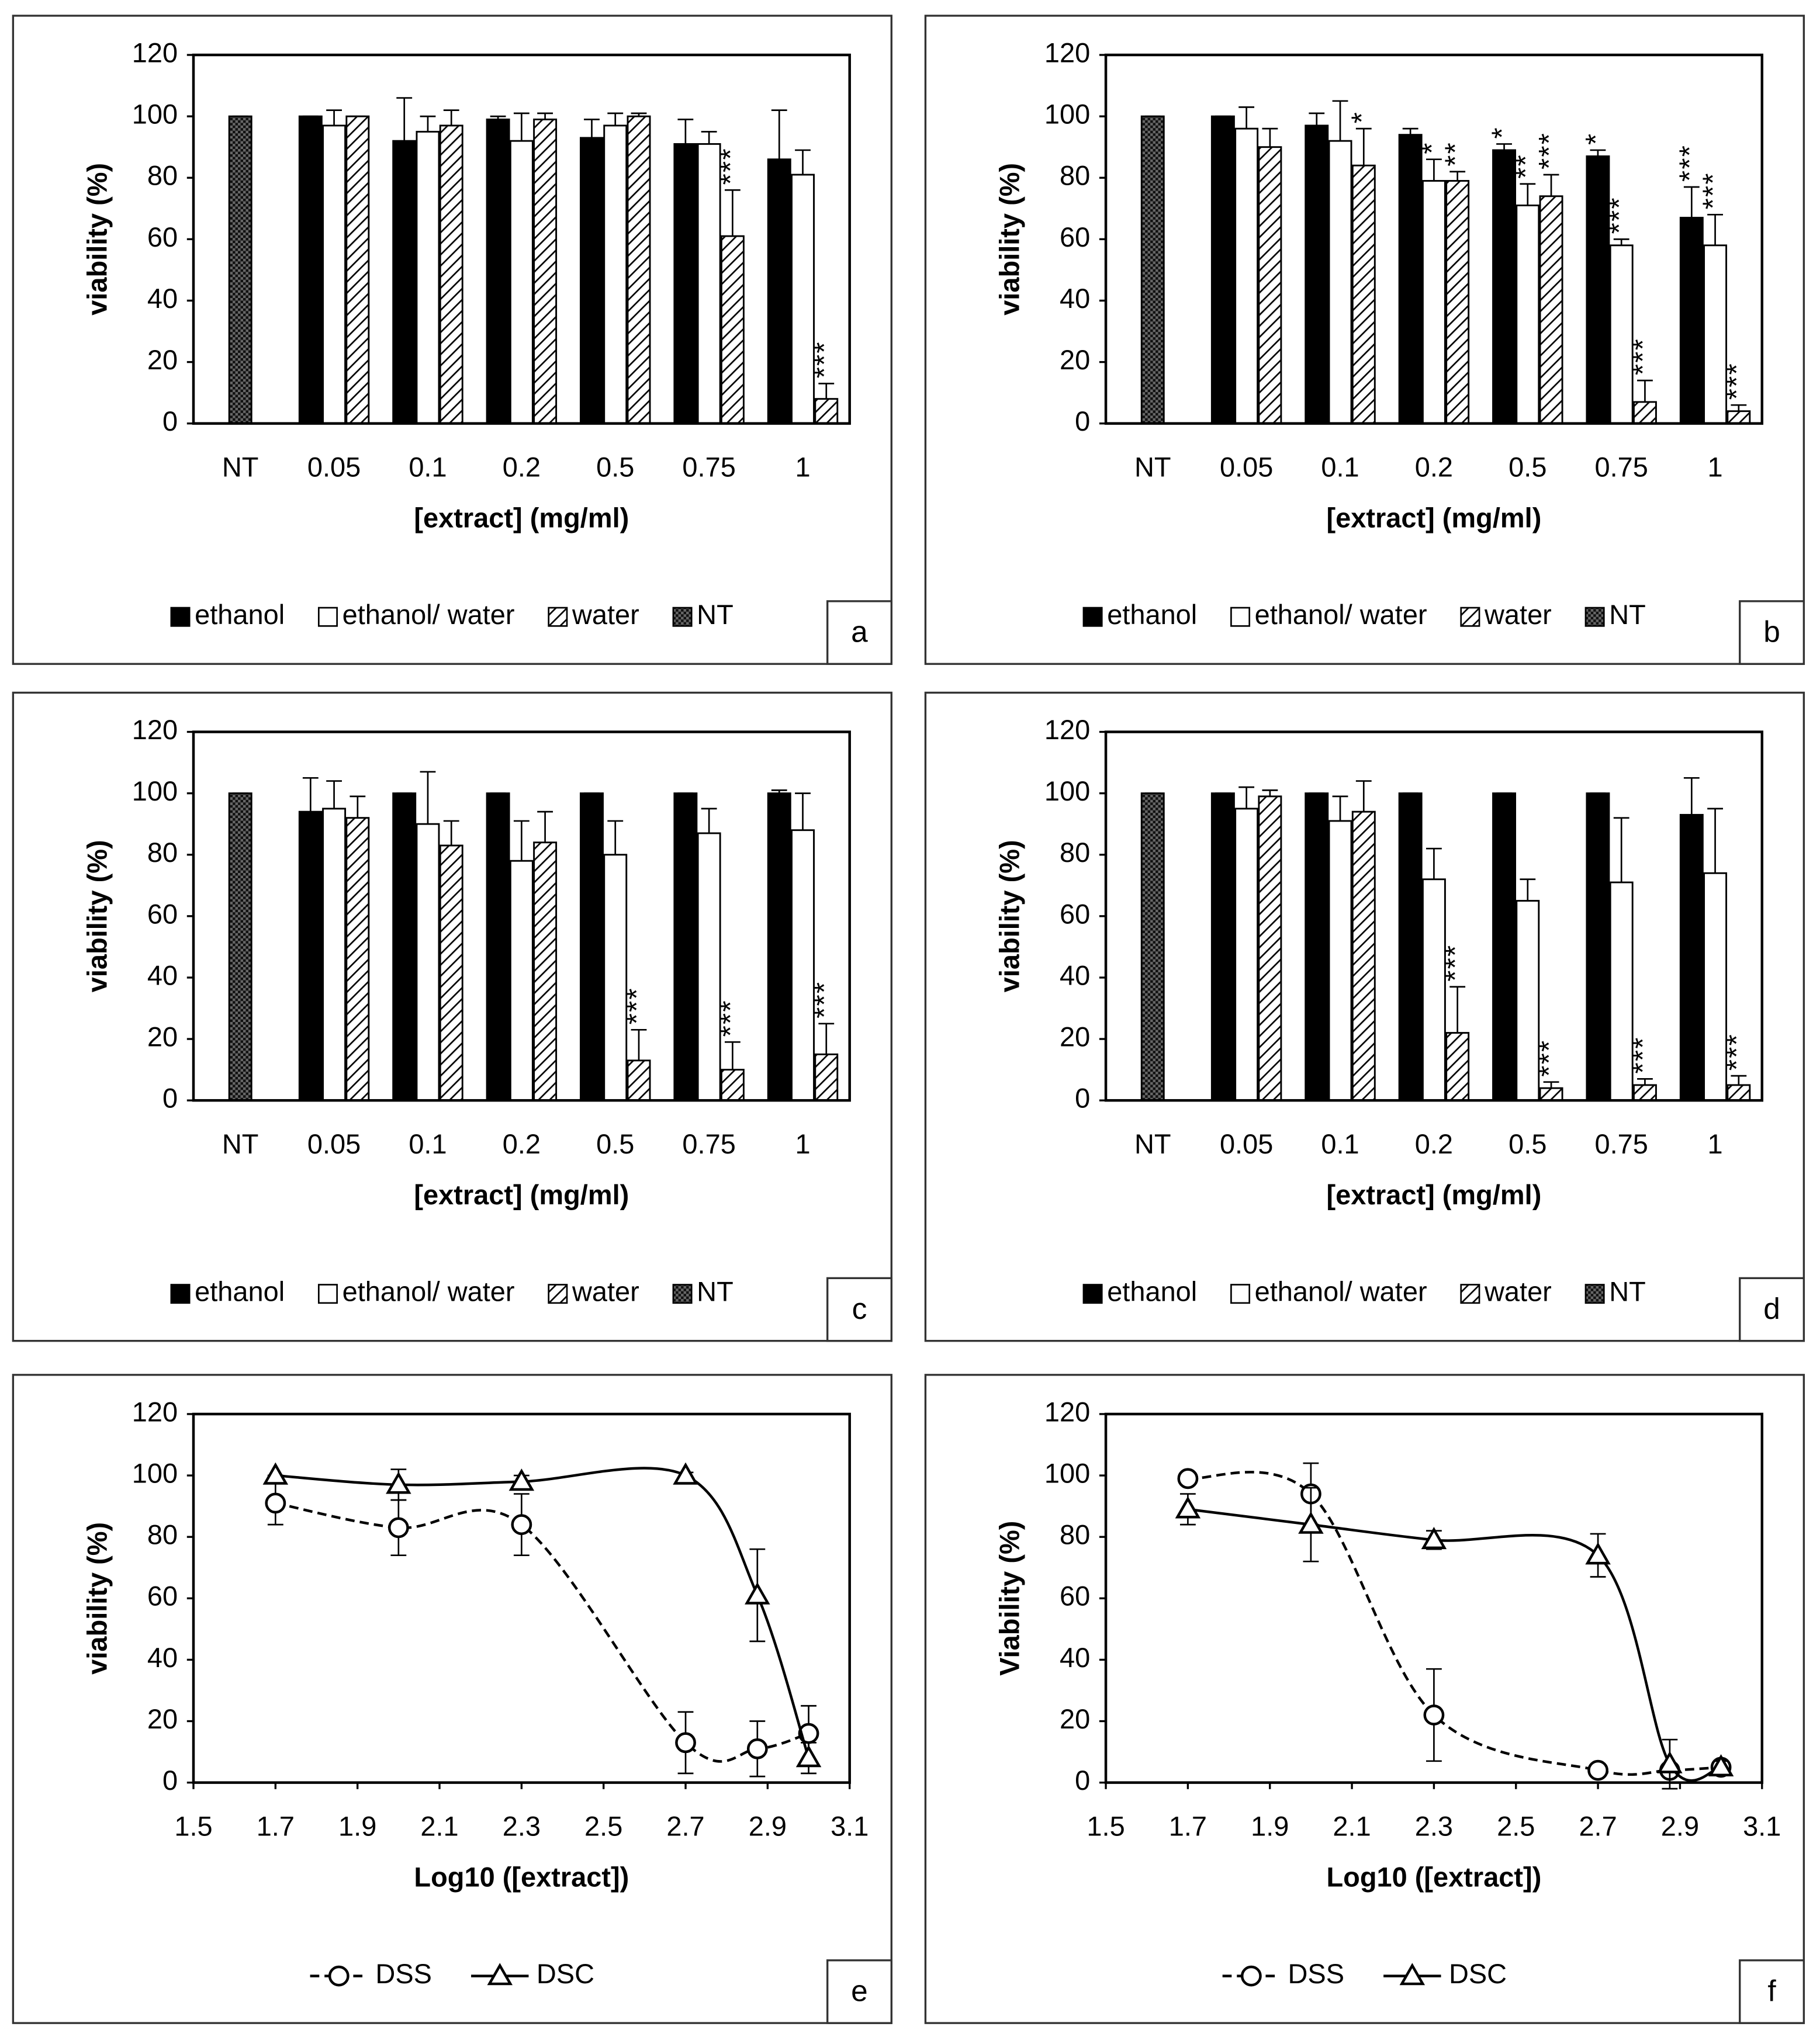  Describe the element at coordinates (1188, 1825) in the screenshot. I see `x-tick-label: 1.7` at that location.